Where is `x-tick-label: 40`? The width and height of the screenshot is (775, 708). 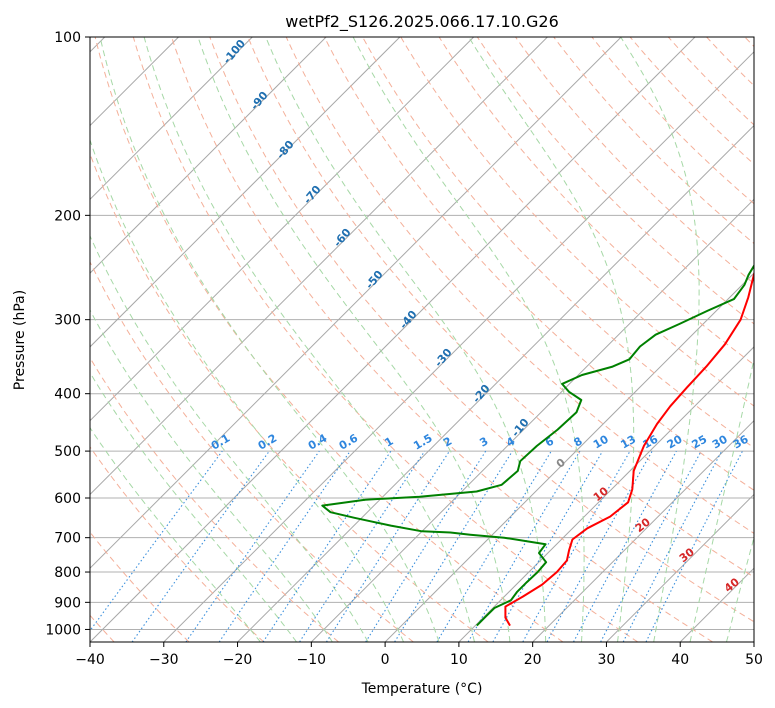
x-tick-label: 40 is located at coordinates (680, 660).